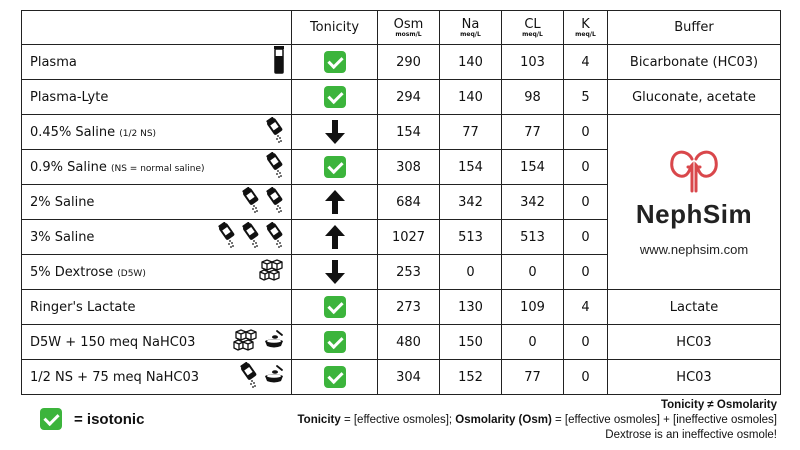 Image resolution: width=800 pixels, height=450 pixels. I want to click on table-row: 2% Saline 684 342 342 0, so click(401, 202).